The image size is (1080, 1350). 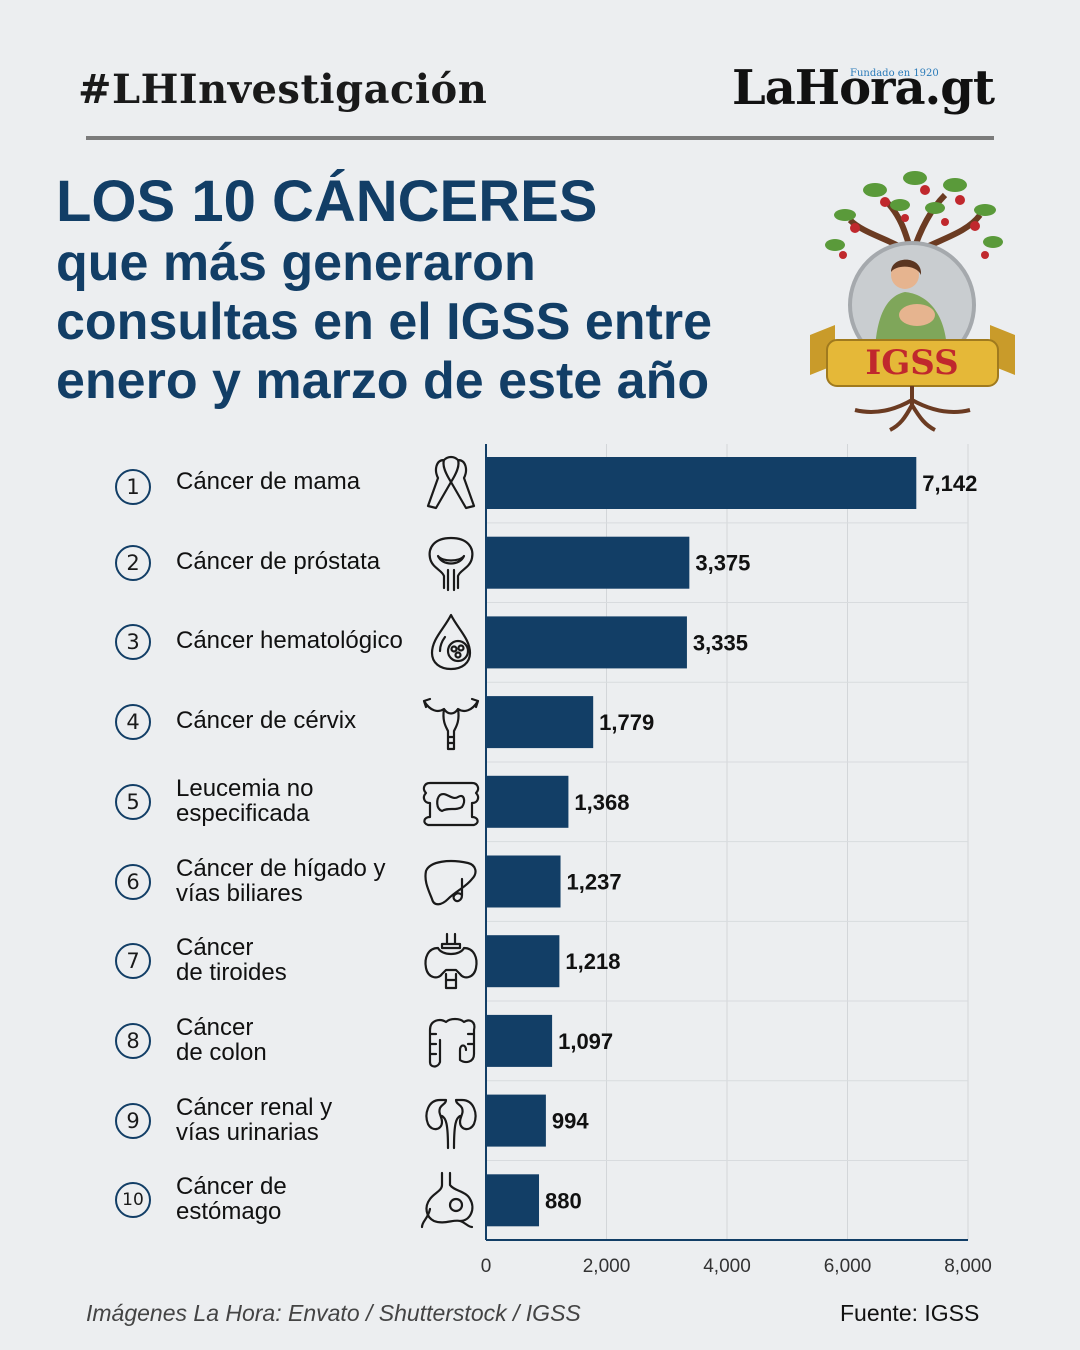 What do you see at coordinates (133, 487) in the screenshot?
I see `rank-number: 1` at bounding box center [133, 487].